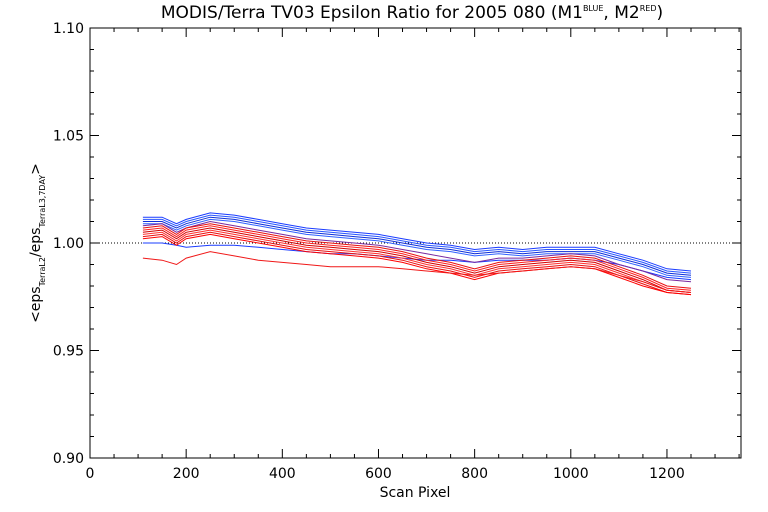 This screenshot has height=512, width=768. Describe the element at coordinates (90, 474) in the screenshot. I see `x-tick-label: 0` at that location.